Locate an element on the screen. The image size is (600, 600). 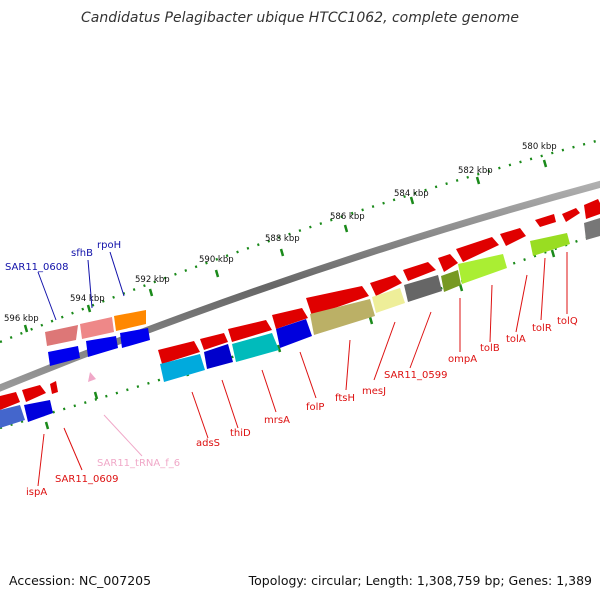
gene-label-ftsH: ftsH is located at coordinates (345, 398).